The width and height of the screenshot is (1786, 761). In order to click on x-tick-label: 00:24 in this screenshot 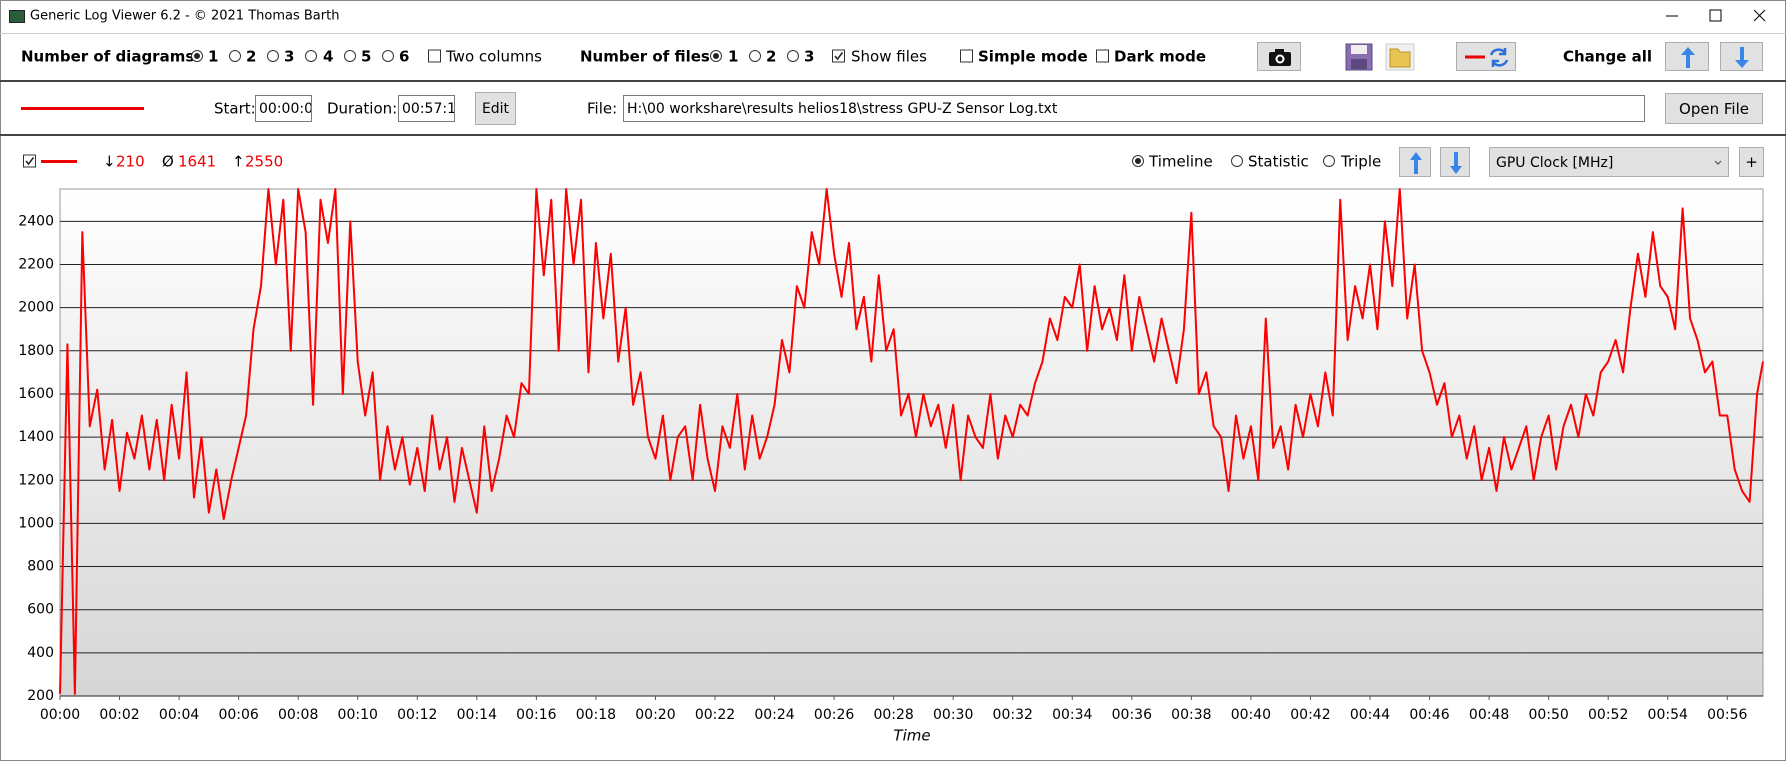, I will do `click(774, 715)`.